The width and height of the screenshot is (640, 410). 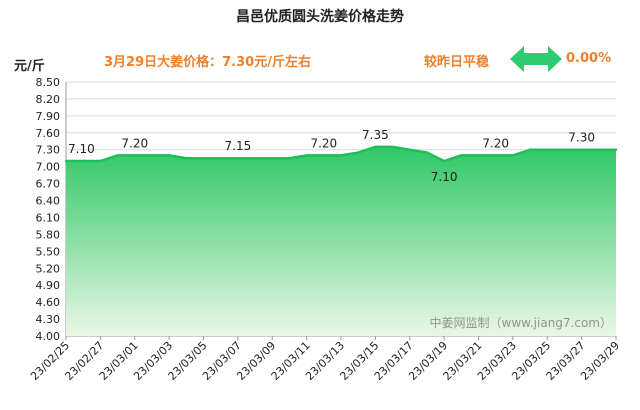 I want to click on y-tick-label: 5.80, so click(x=48, y=234).